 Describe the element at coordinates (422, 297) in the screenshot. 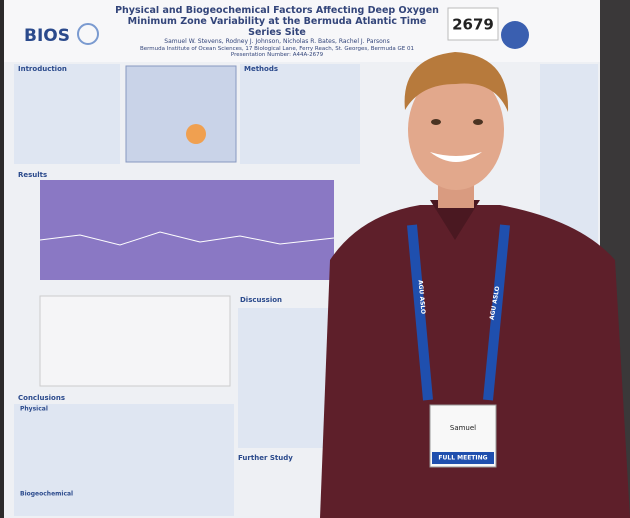

I see `lanyard-text: AGU ASLO` at that location.